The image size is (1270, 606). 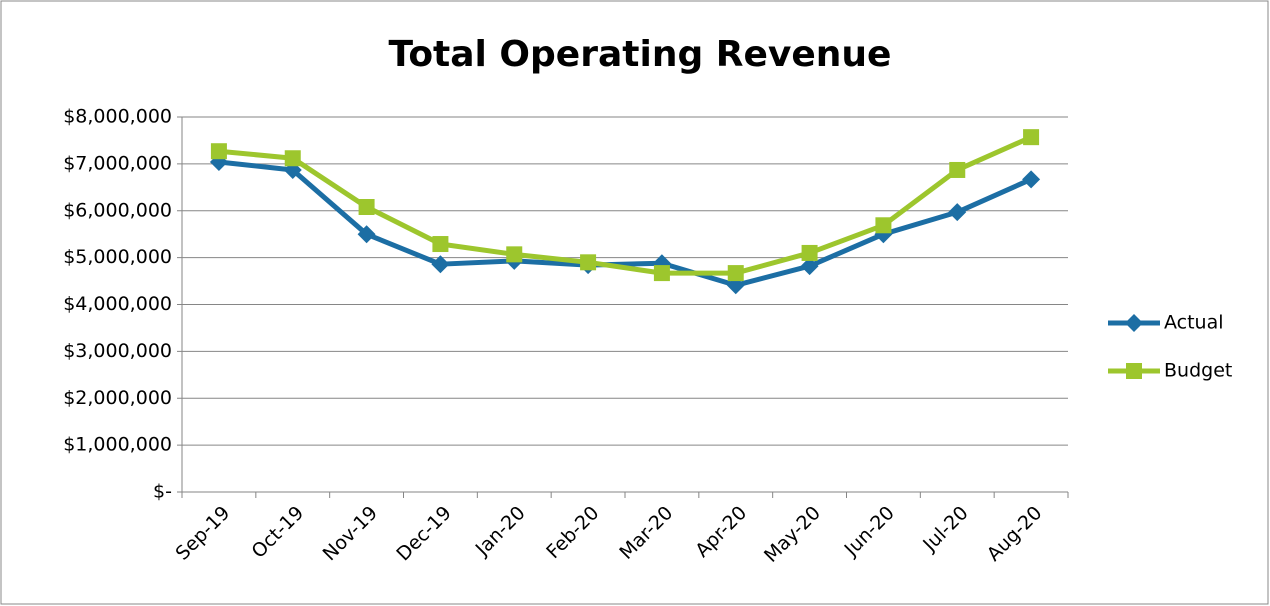 What do you see at coordinates (1194, 323) in the screenshot?
I see `legend-label: Actual` at bounding box center [1194, 323].